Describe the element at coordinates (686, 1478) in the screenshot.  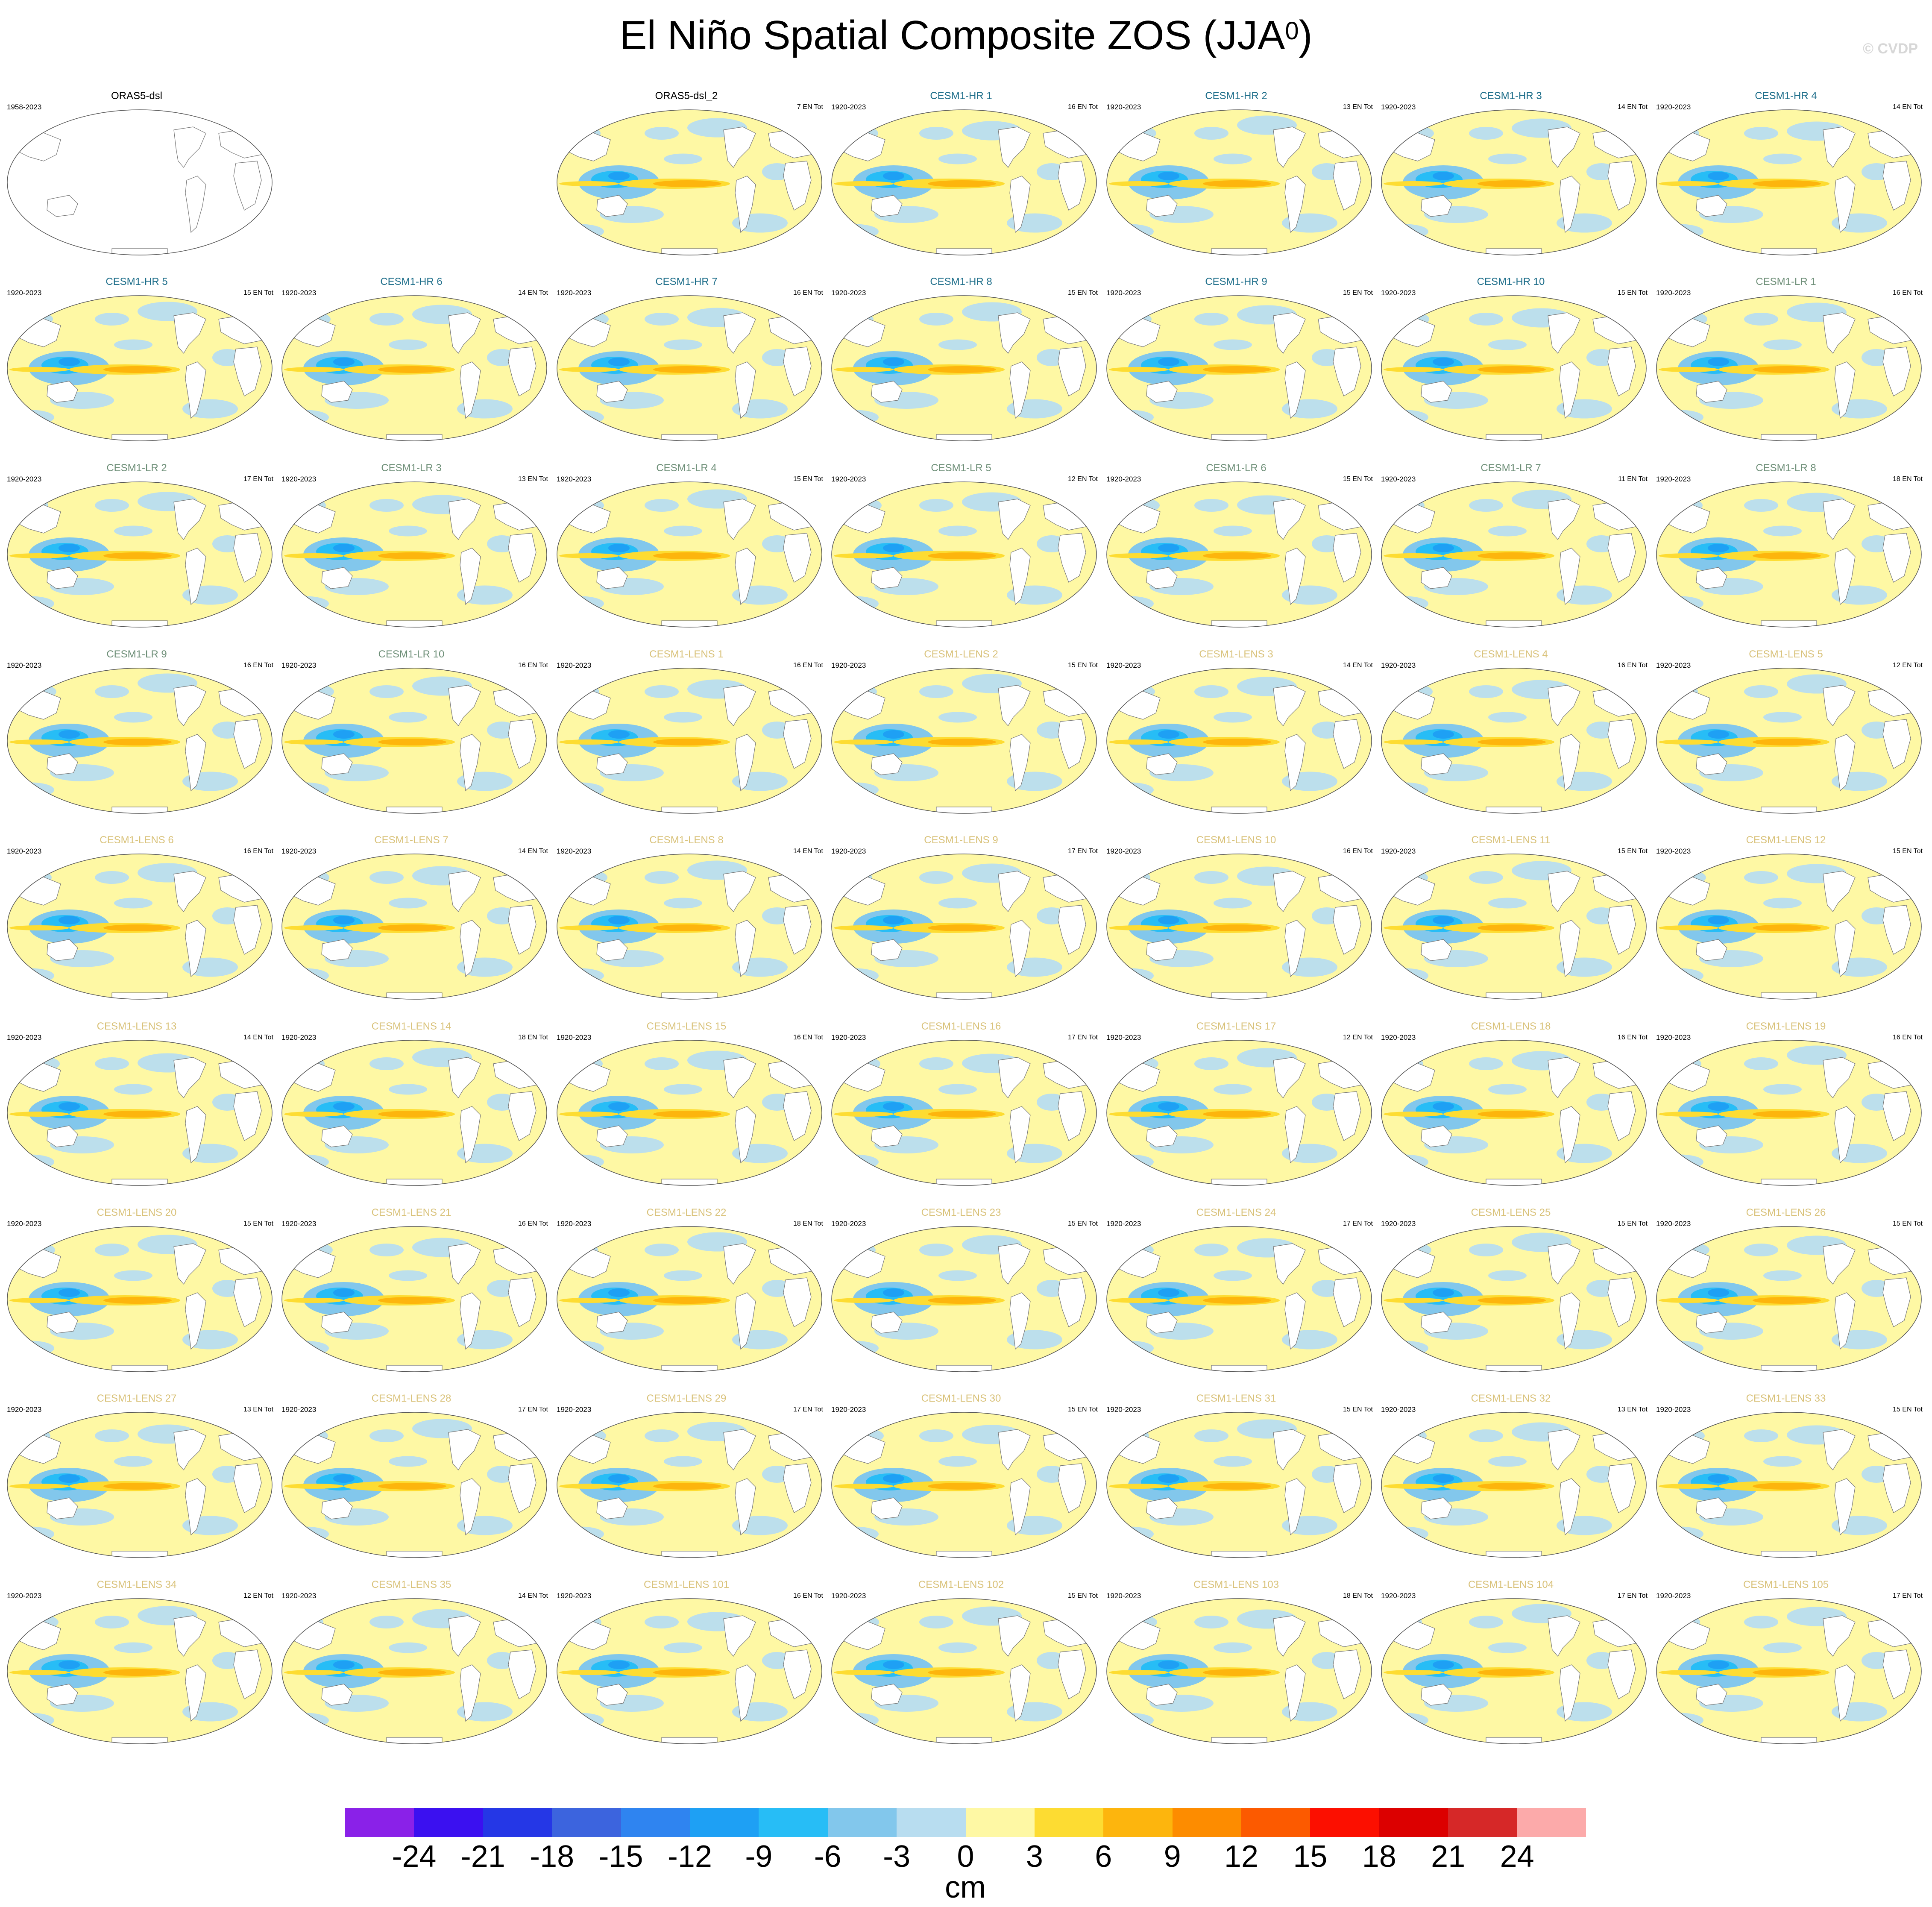
I see `map-panel: CESM1-LENS 29 1920-2023 17 EN Tot` at that location.